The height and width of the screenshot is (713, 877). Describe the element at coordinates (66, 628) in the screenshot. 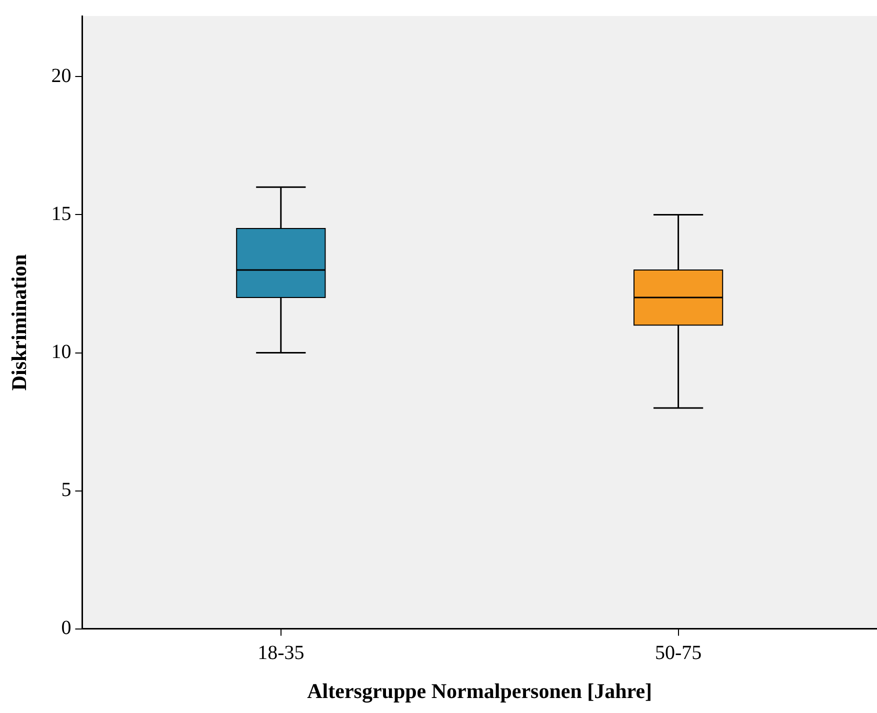

I see `y-tick-label: 0` at that location.